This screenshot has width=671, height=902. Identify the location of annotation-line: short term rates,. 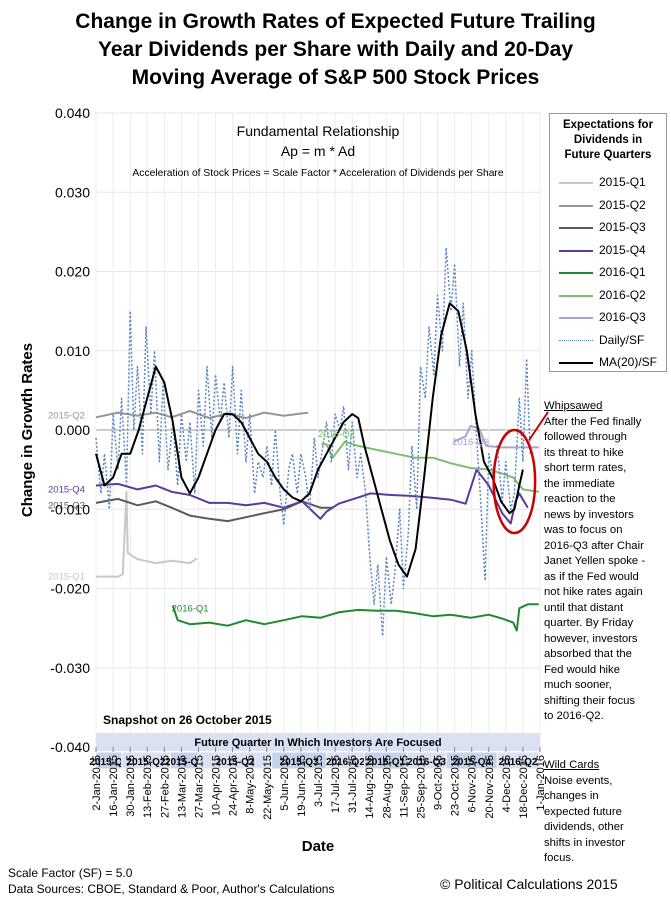
(585, 468).